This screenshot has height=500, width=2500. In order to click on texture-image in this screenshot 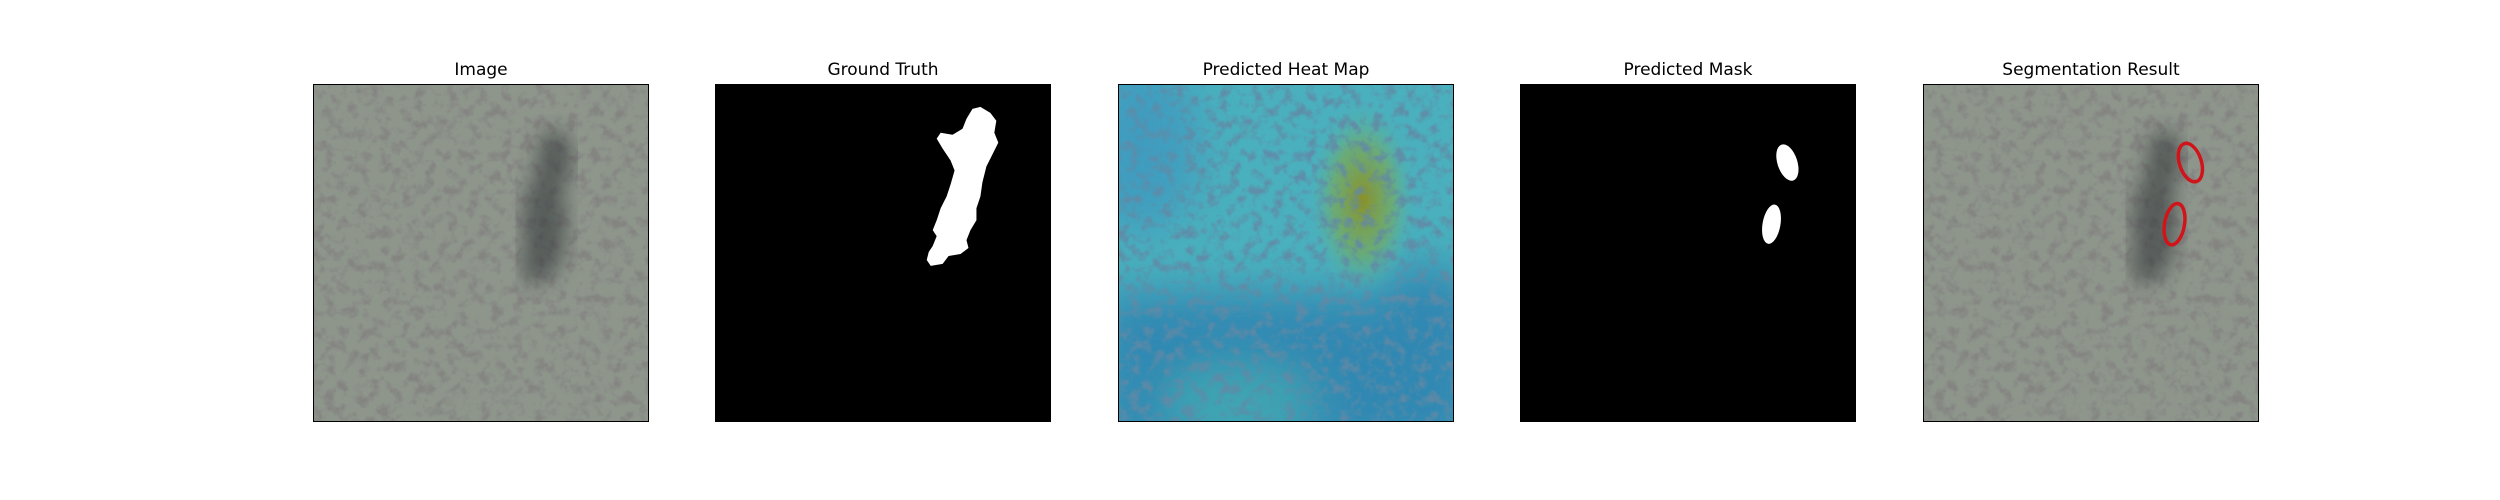, I will do `click(481, 253)`.